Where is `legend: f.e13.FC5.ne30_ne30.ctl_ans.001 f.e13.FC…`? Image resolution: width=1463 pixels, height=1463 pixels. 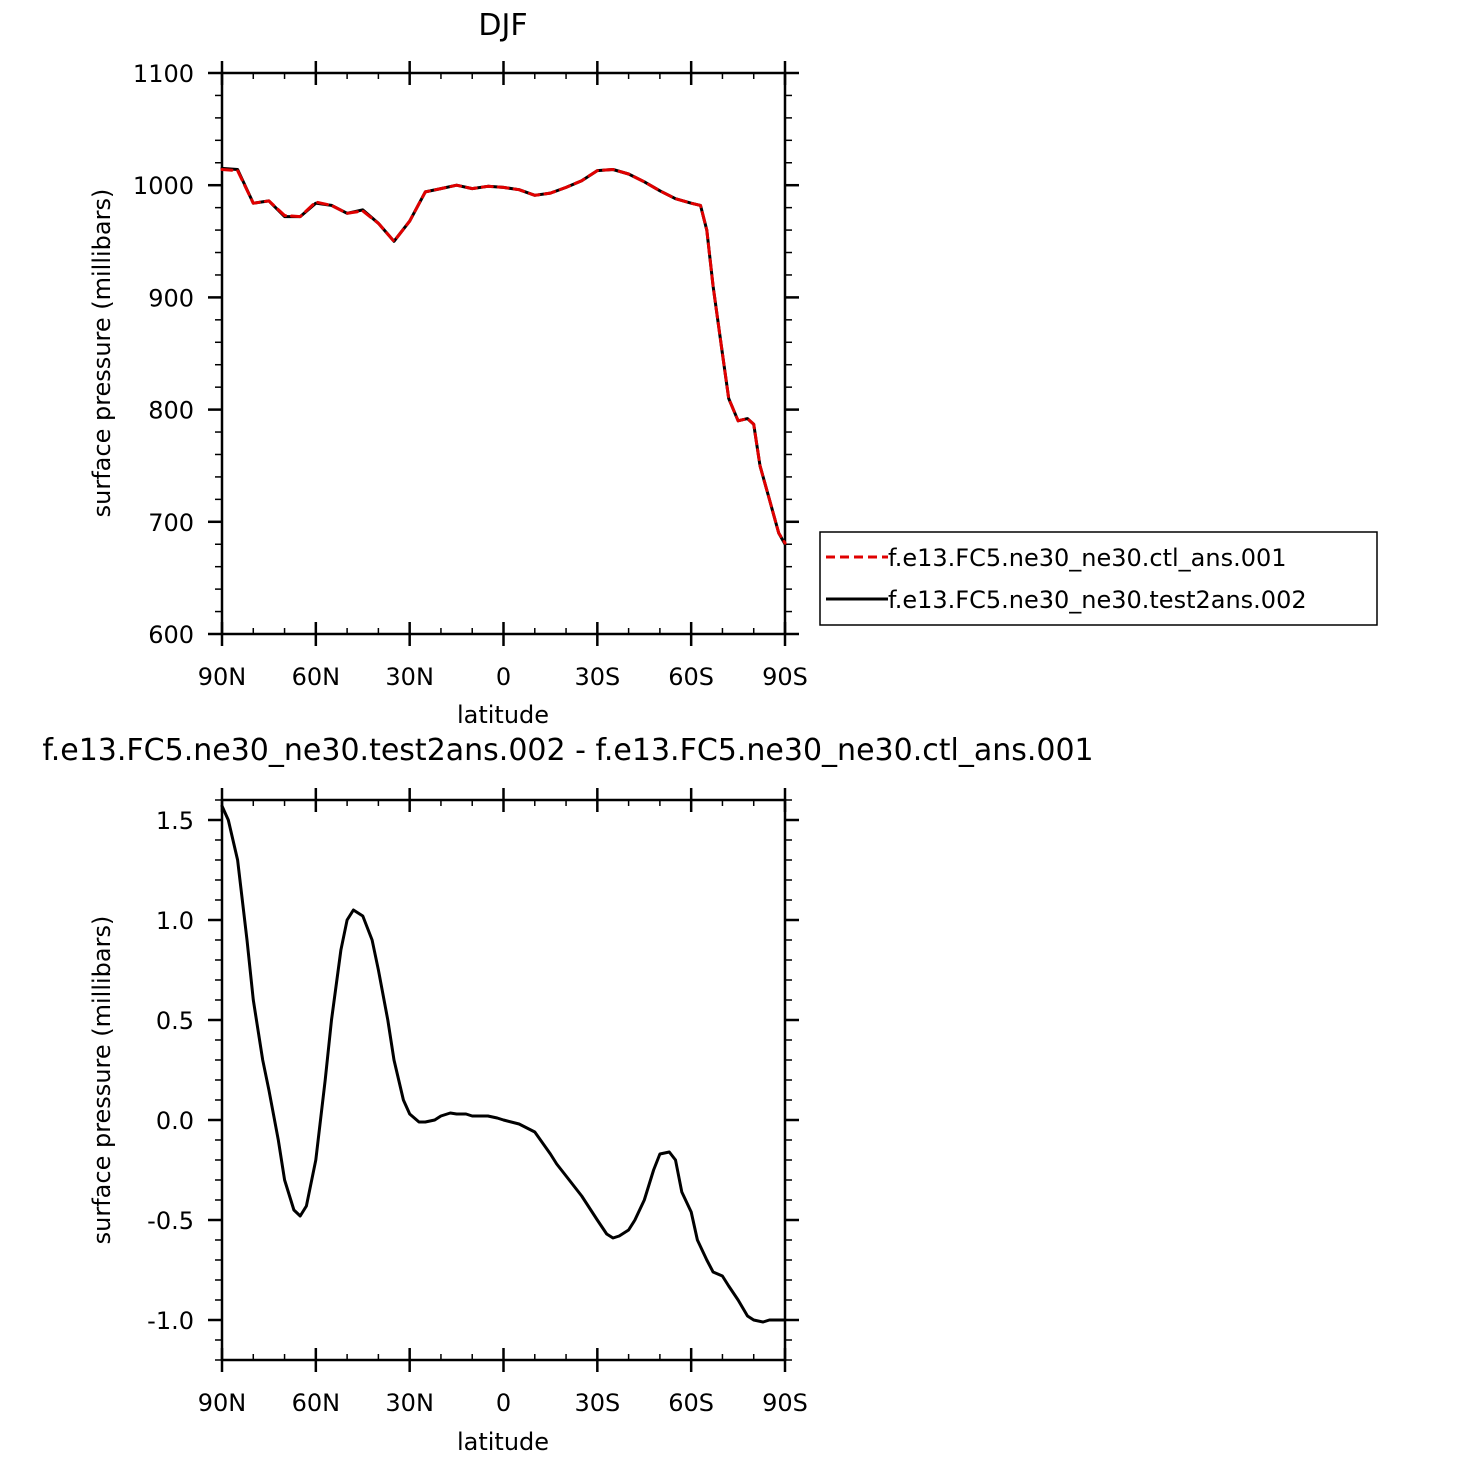 legend: f.e13.FC5.ne30_ne30.ctl_ans.001 f.e13.FC… is located at coordinates (1098, 578).